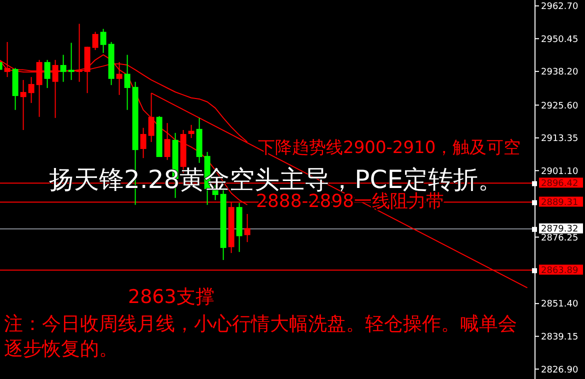 The width and height of the screenshot is (585, 379). Describe the element at coordinates (171, 297) in the screenshot. I see `annotation: 2863支撑` at that location.